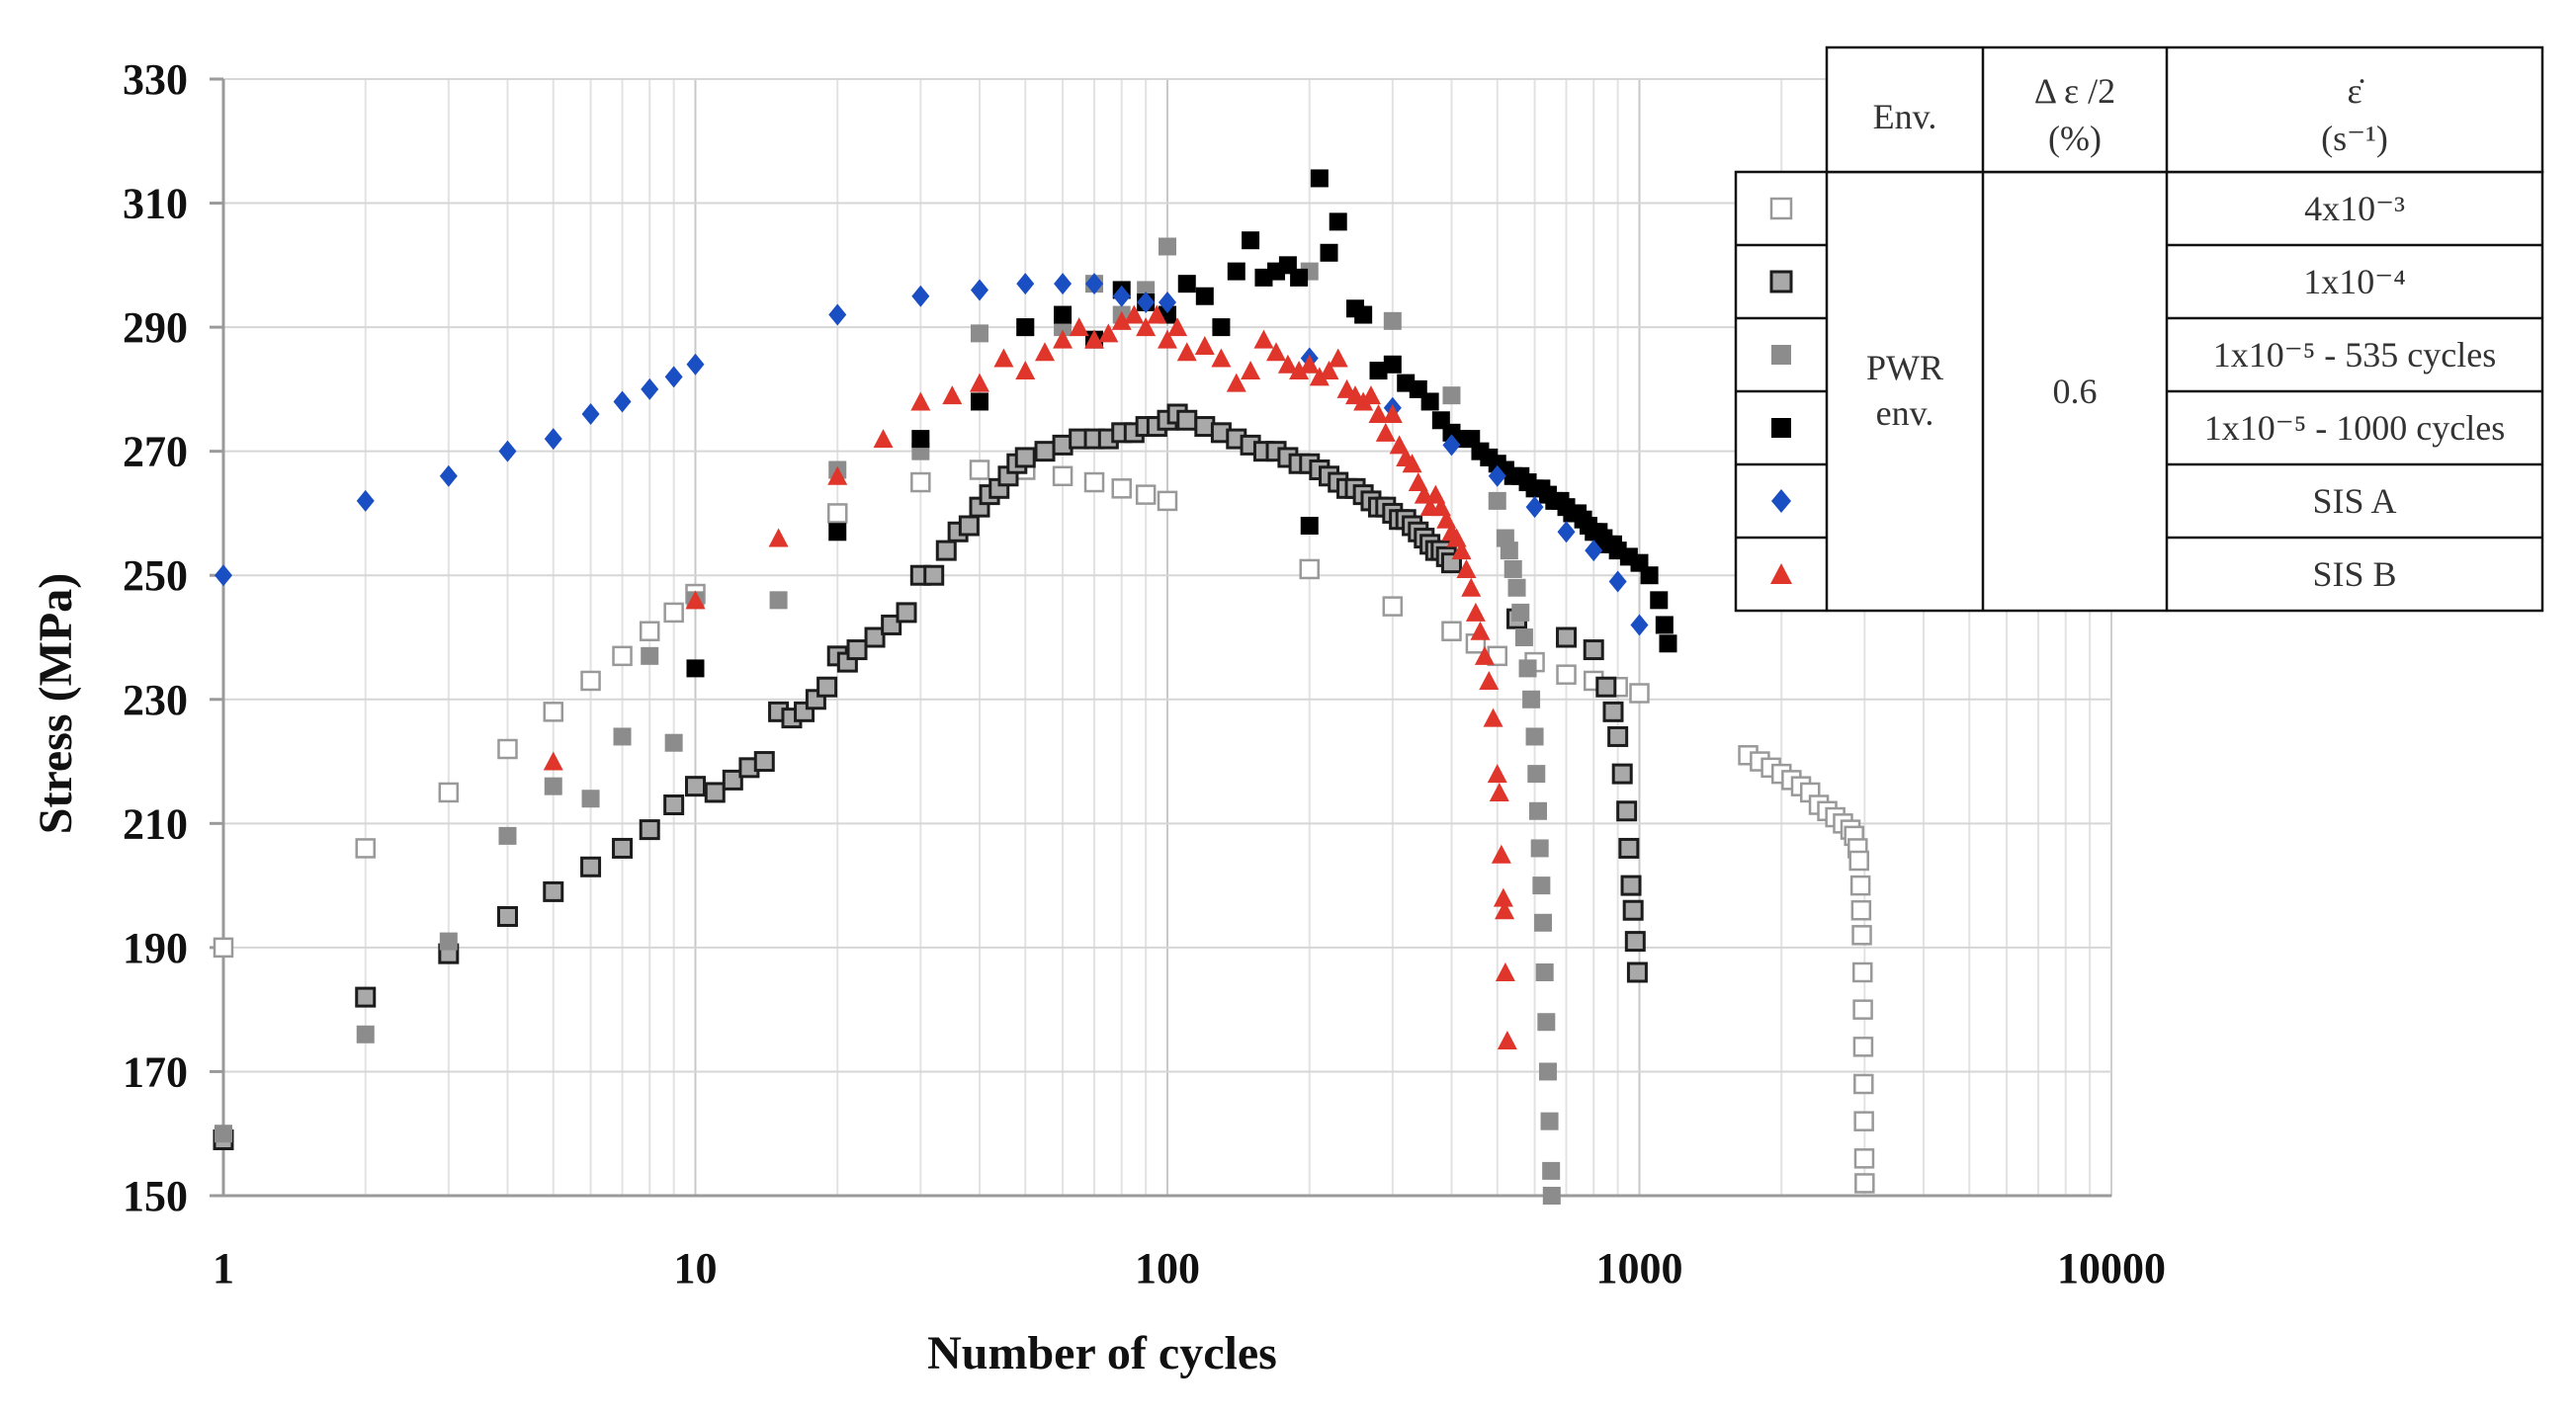 The height and width of the screenshot is (1419, 2576). What do you see at coordinates (1639, 1268) in the screenshot?
I see `x-tick-label: 1000` at bounding box center [1639, 1268].